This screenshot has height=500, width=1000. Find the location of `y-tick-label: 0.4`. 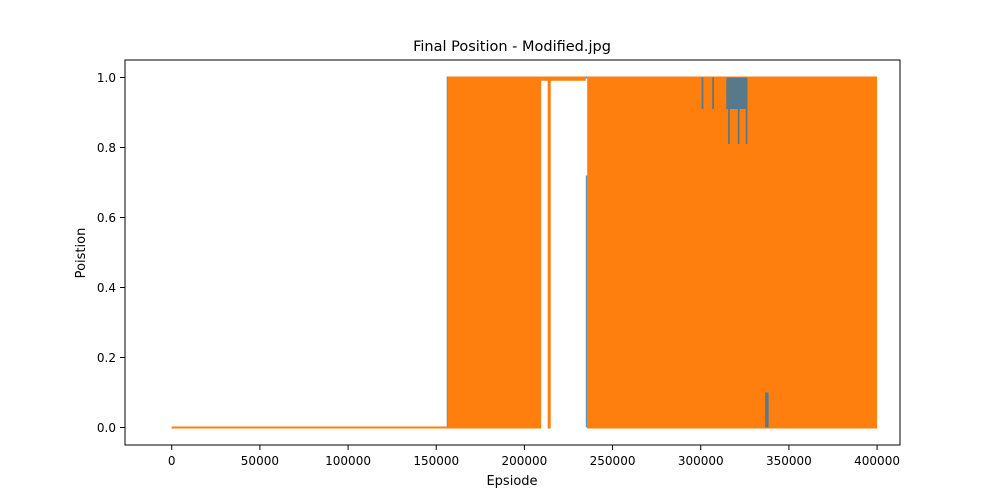

y-tick-label: 0.4 is located at coordinates (106, 288).